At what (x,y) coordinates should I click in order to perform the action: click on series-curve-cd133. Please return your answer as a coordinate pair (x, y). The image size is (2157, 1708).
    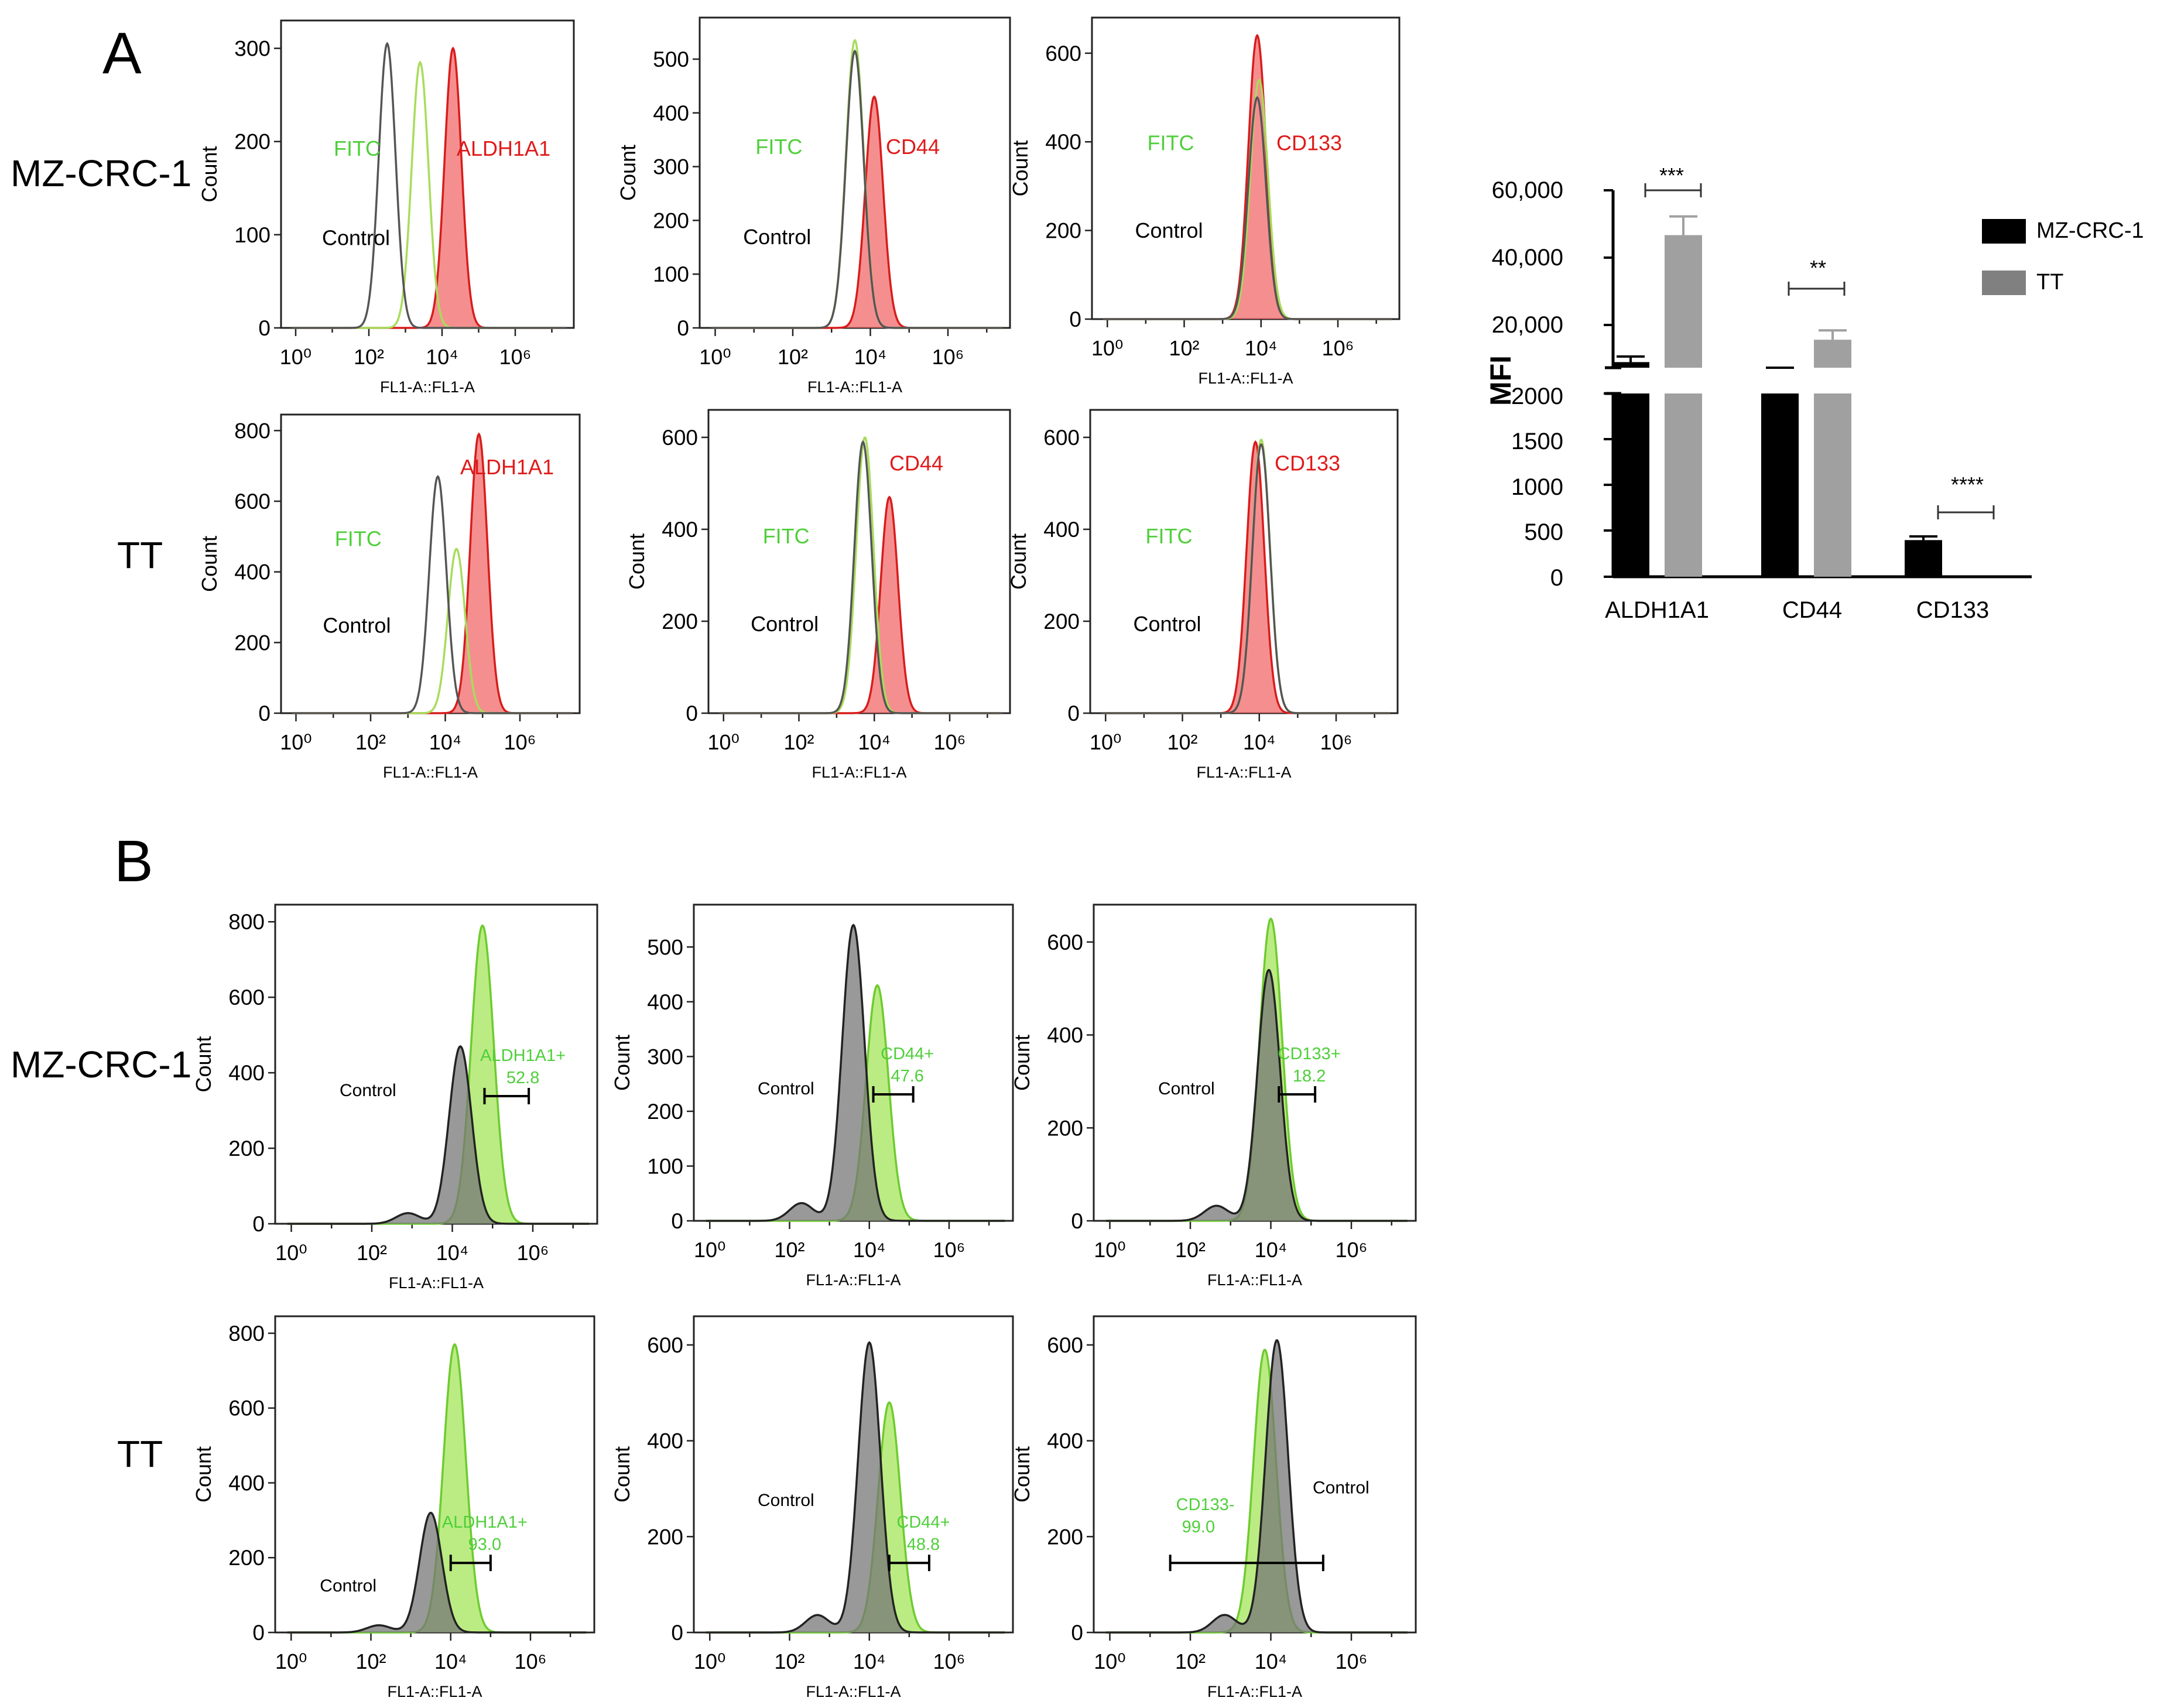
    Looking at the image, I should click on (1248, 176).